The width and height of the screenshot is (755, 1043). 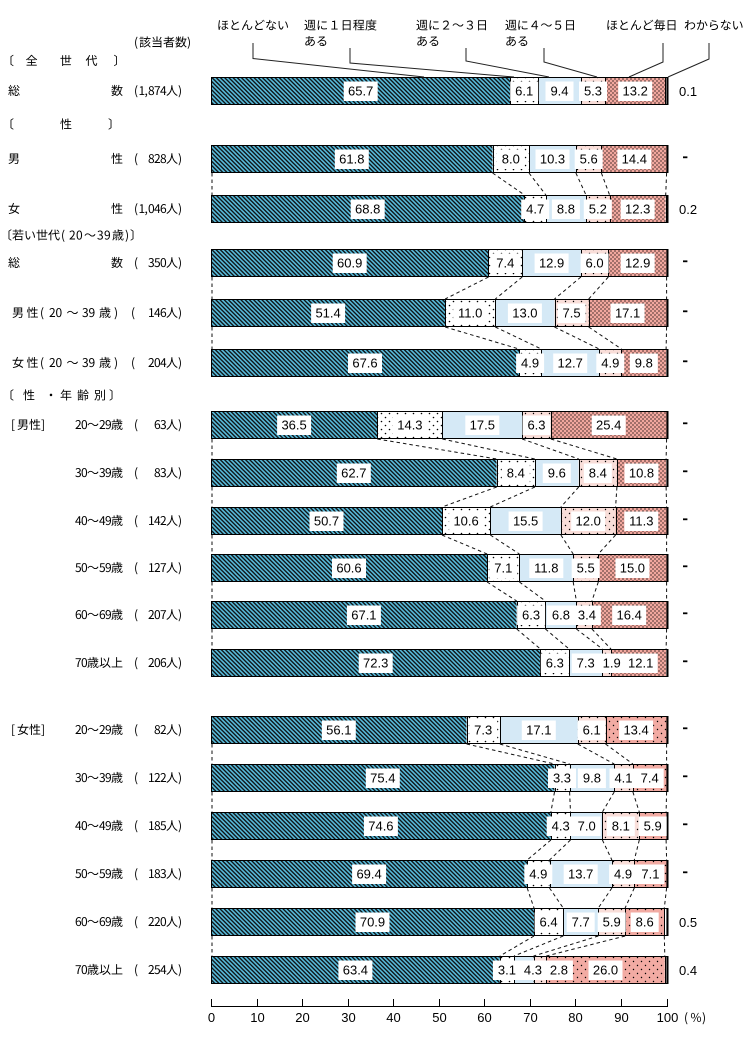 I want to click on svg-text: 74.6, so click(x=380, y=826).